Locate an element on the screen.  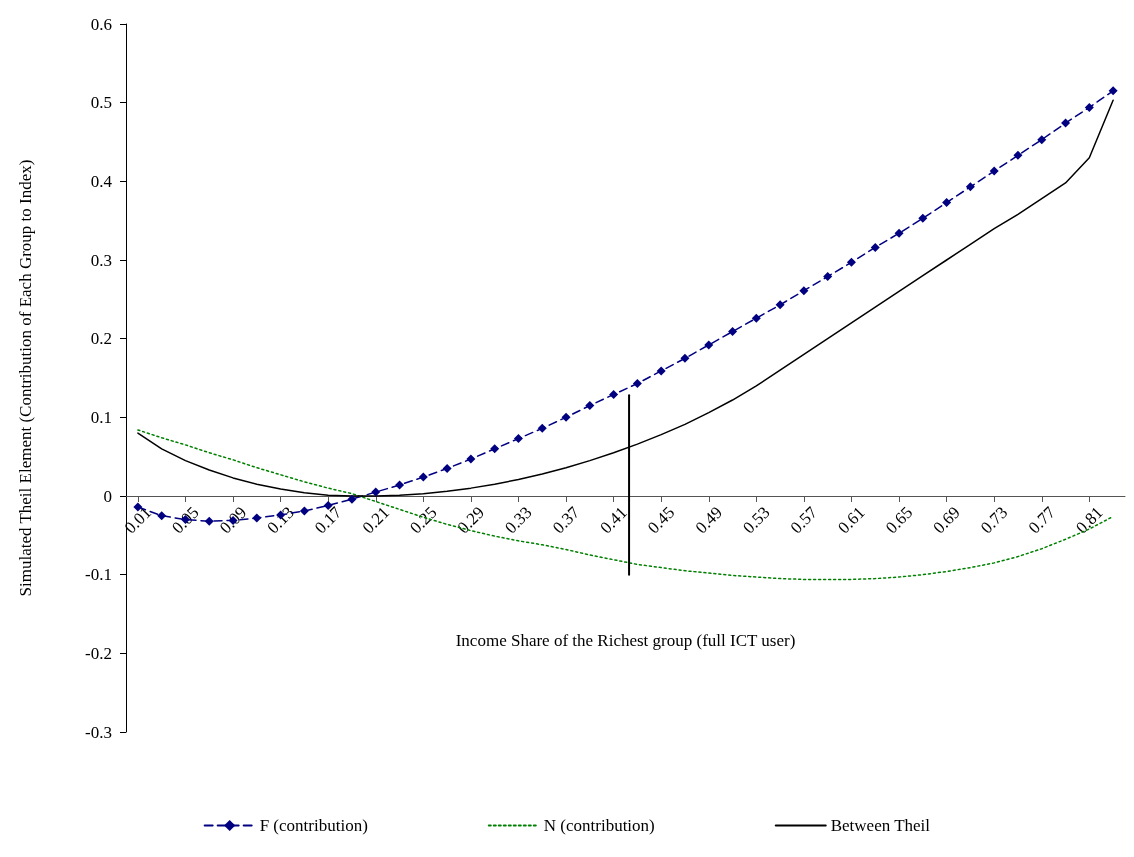
x-tick-label: 0.17 is located at coordinates (328, 520).